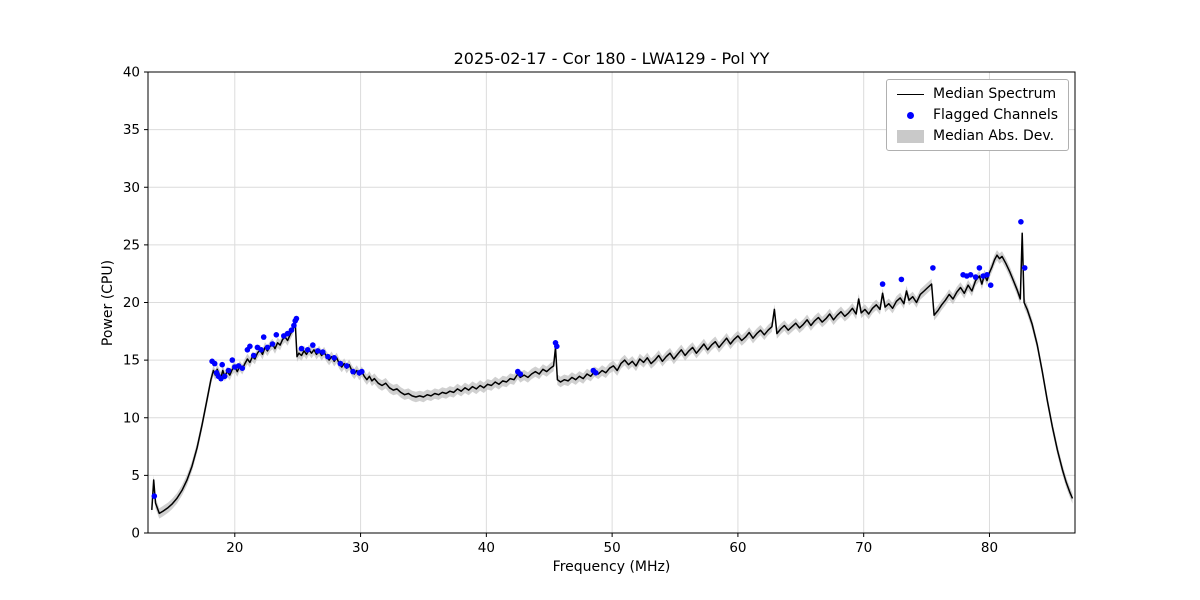 Image resolution: width=1200 pixels, height=600 pixels. I want to click on svg-text: 15, so click(131, 361).